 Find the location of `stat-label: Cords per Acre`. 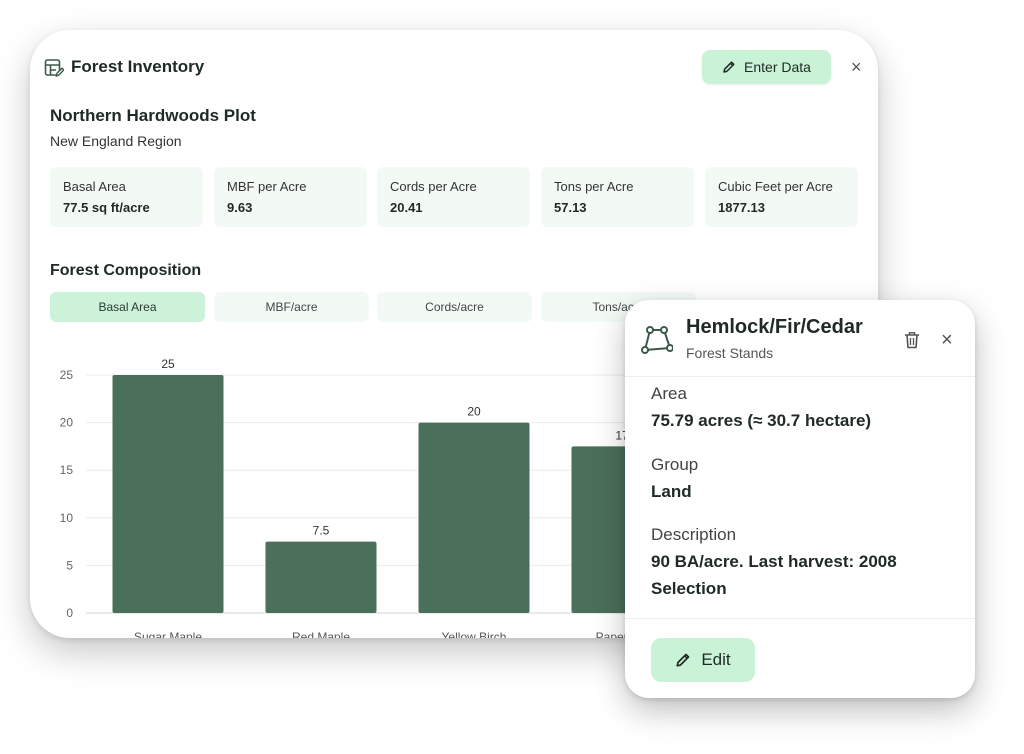

stat-label: Cords per Acre is located at coordinates (433, 186).